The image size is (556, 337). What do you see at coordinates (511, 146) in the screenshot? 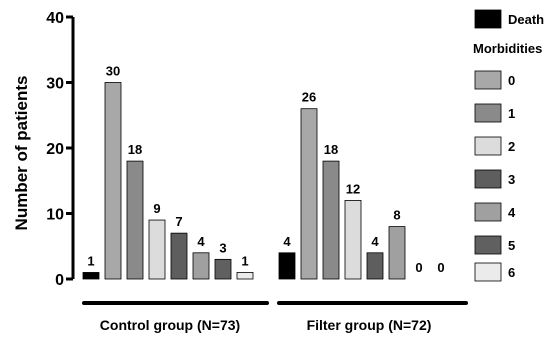
I see `legend-label: 2` at bounding box center [511, 146].